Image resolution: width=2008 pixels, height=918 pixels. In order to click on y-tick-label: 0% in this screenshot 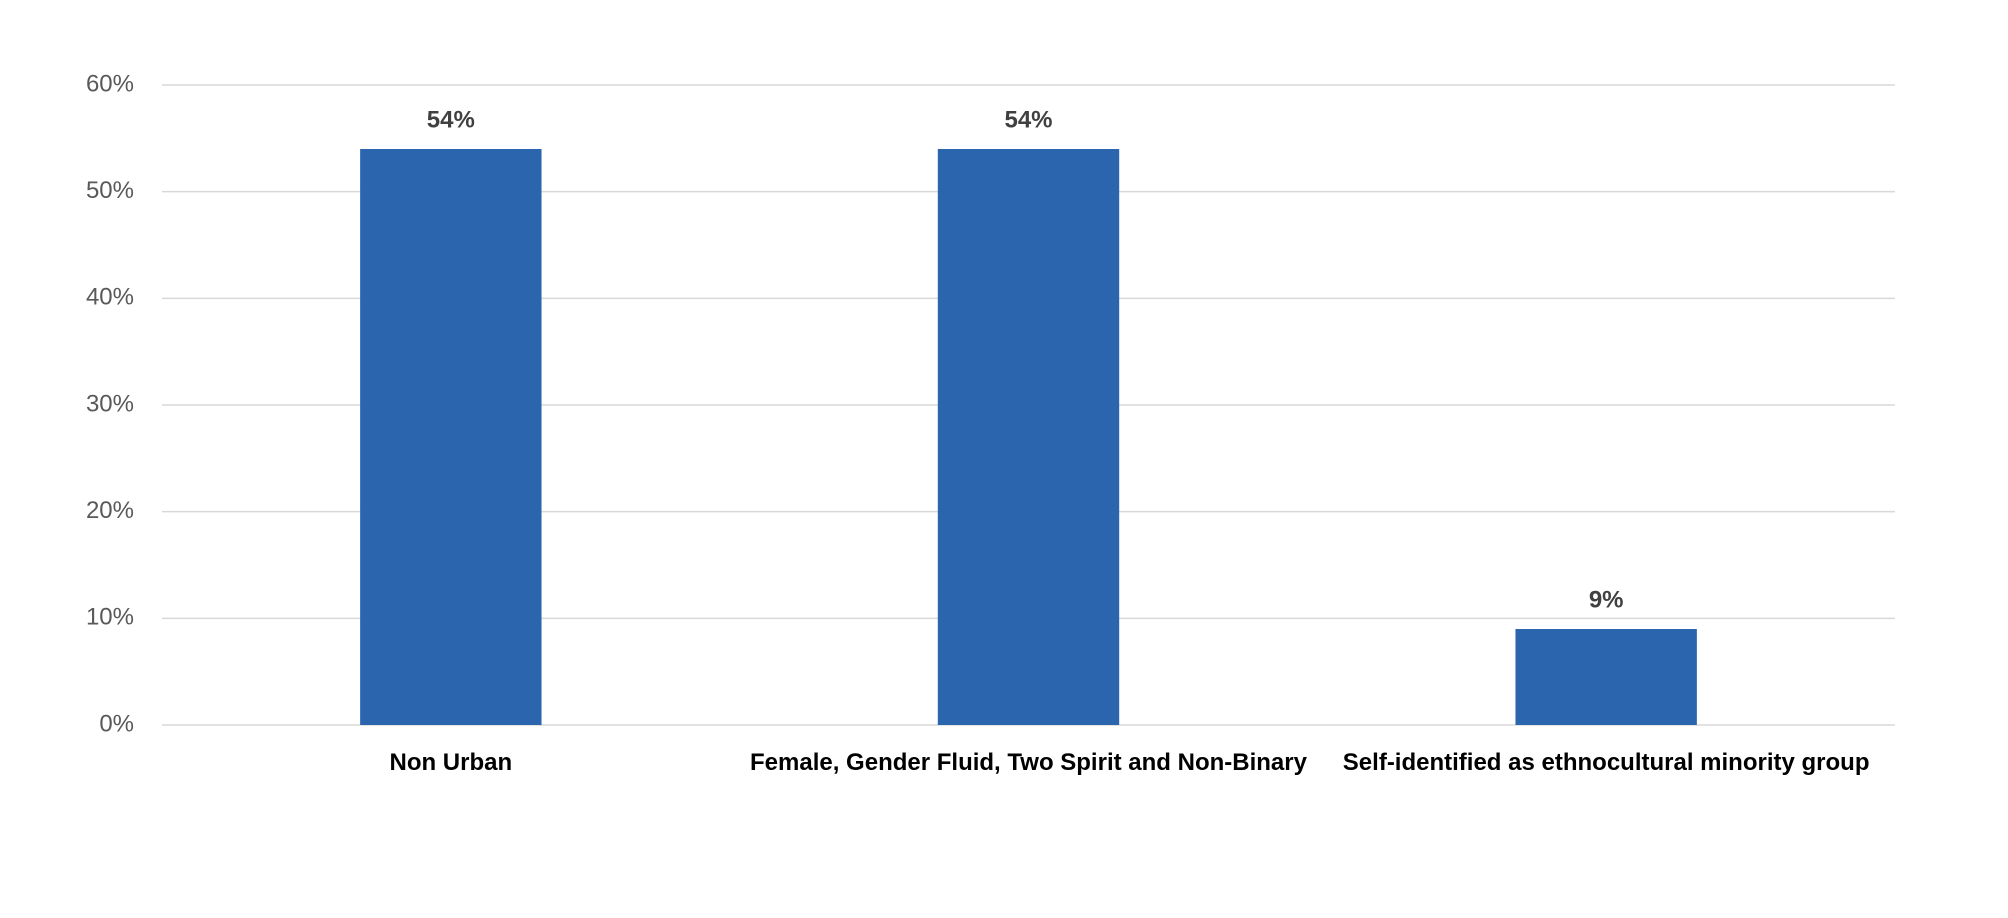, I will do `click(116, 723)`.